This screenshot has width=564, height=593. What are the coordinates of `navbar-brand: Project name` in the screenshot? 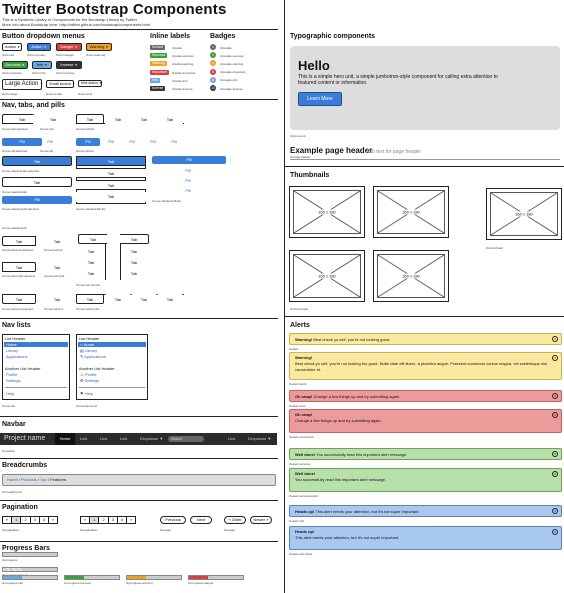 It's located at (25, 438).